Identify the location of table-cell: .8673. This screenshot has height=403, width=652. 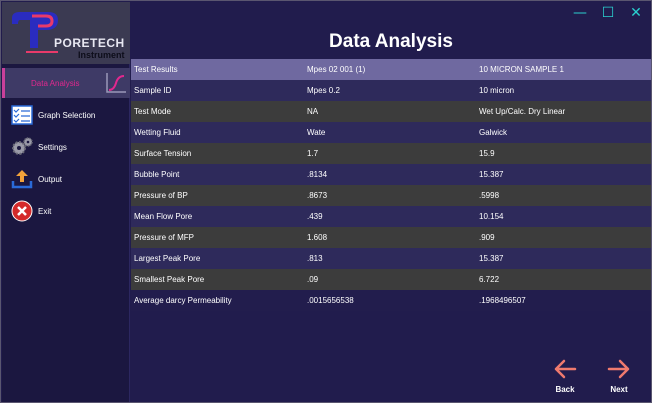
(317, 195).